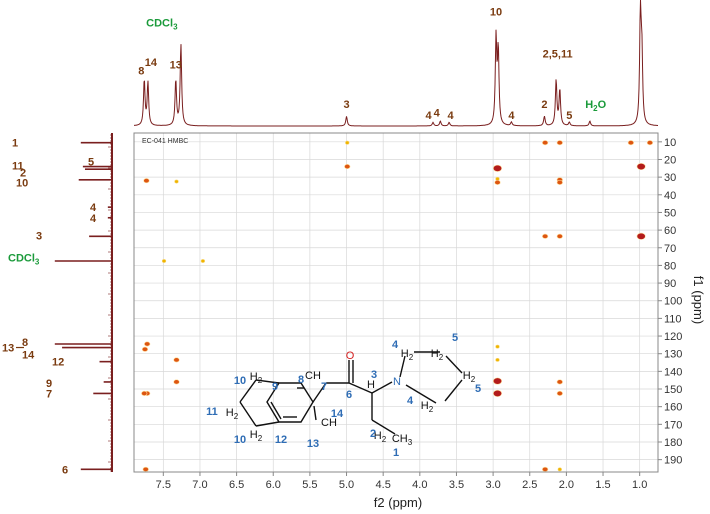 The image size is (710, 514). What do you see at coordinates (349, 395) in the screenshot?
I see `molecule-label-text: 6` at bounding box center [349, 395].